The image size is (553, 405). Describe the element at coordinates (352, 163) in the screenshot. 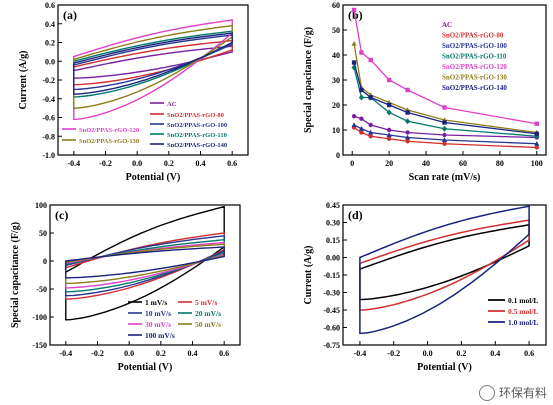

I see `x-tick-label: 0` at that location.